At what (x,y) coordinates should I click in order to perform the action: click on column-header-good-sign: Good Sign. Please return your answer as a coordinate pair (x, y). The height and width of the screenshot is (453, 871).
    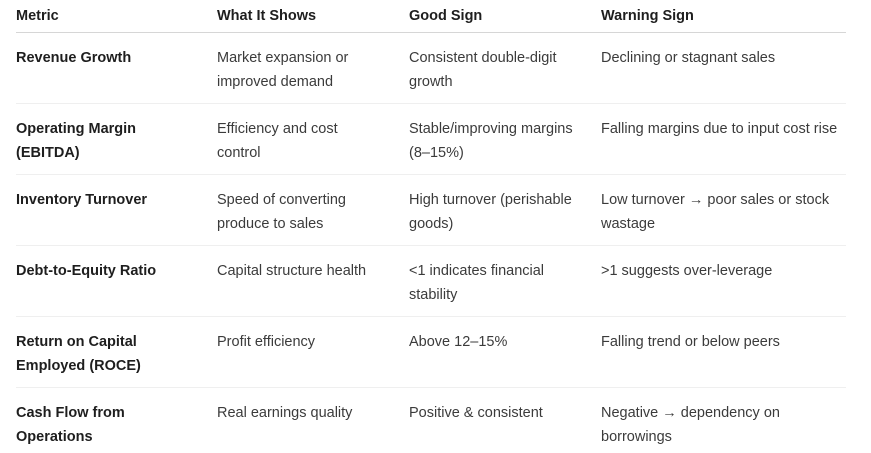
    Looking at the image, I should click on (446, 16).